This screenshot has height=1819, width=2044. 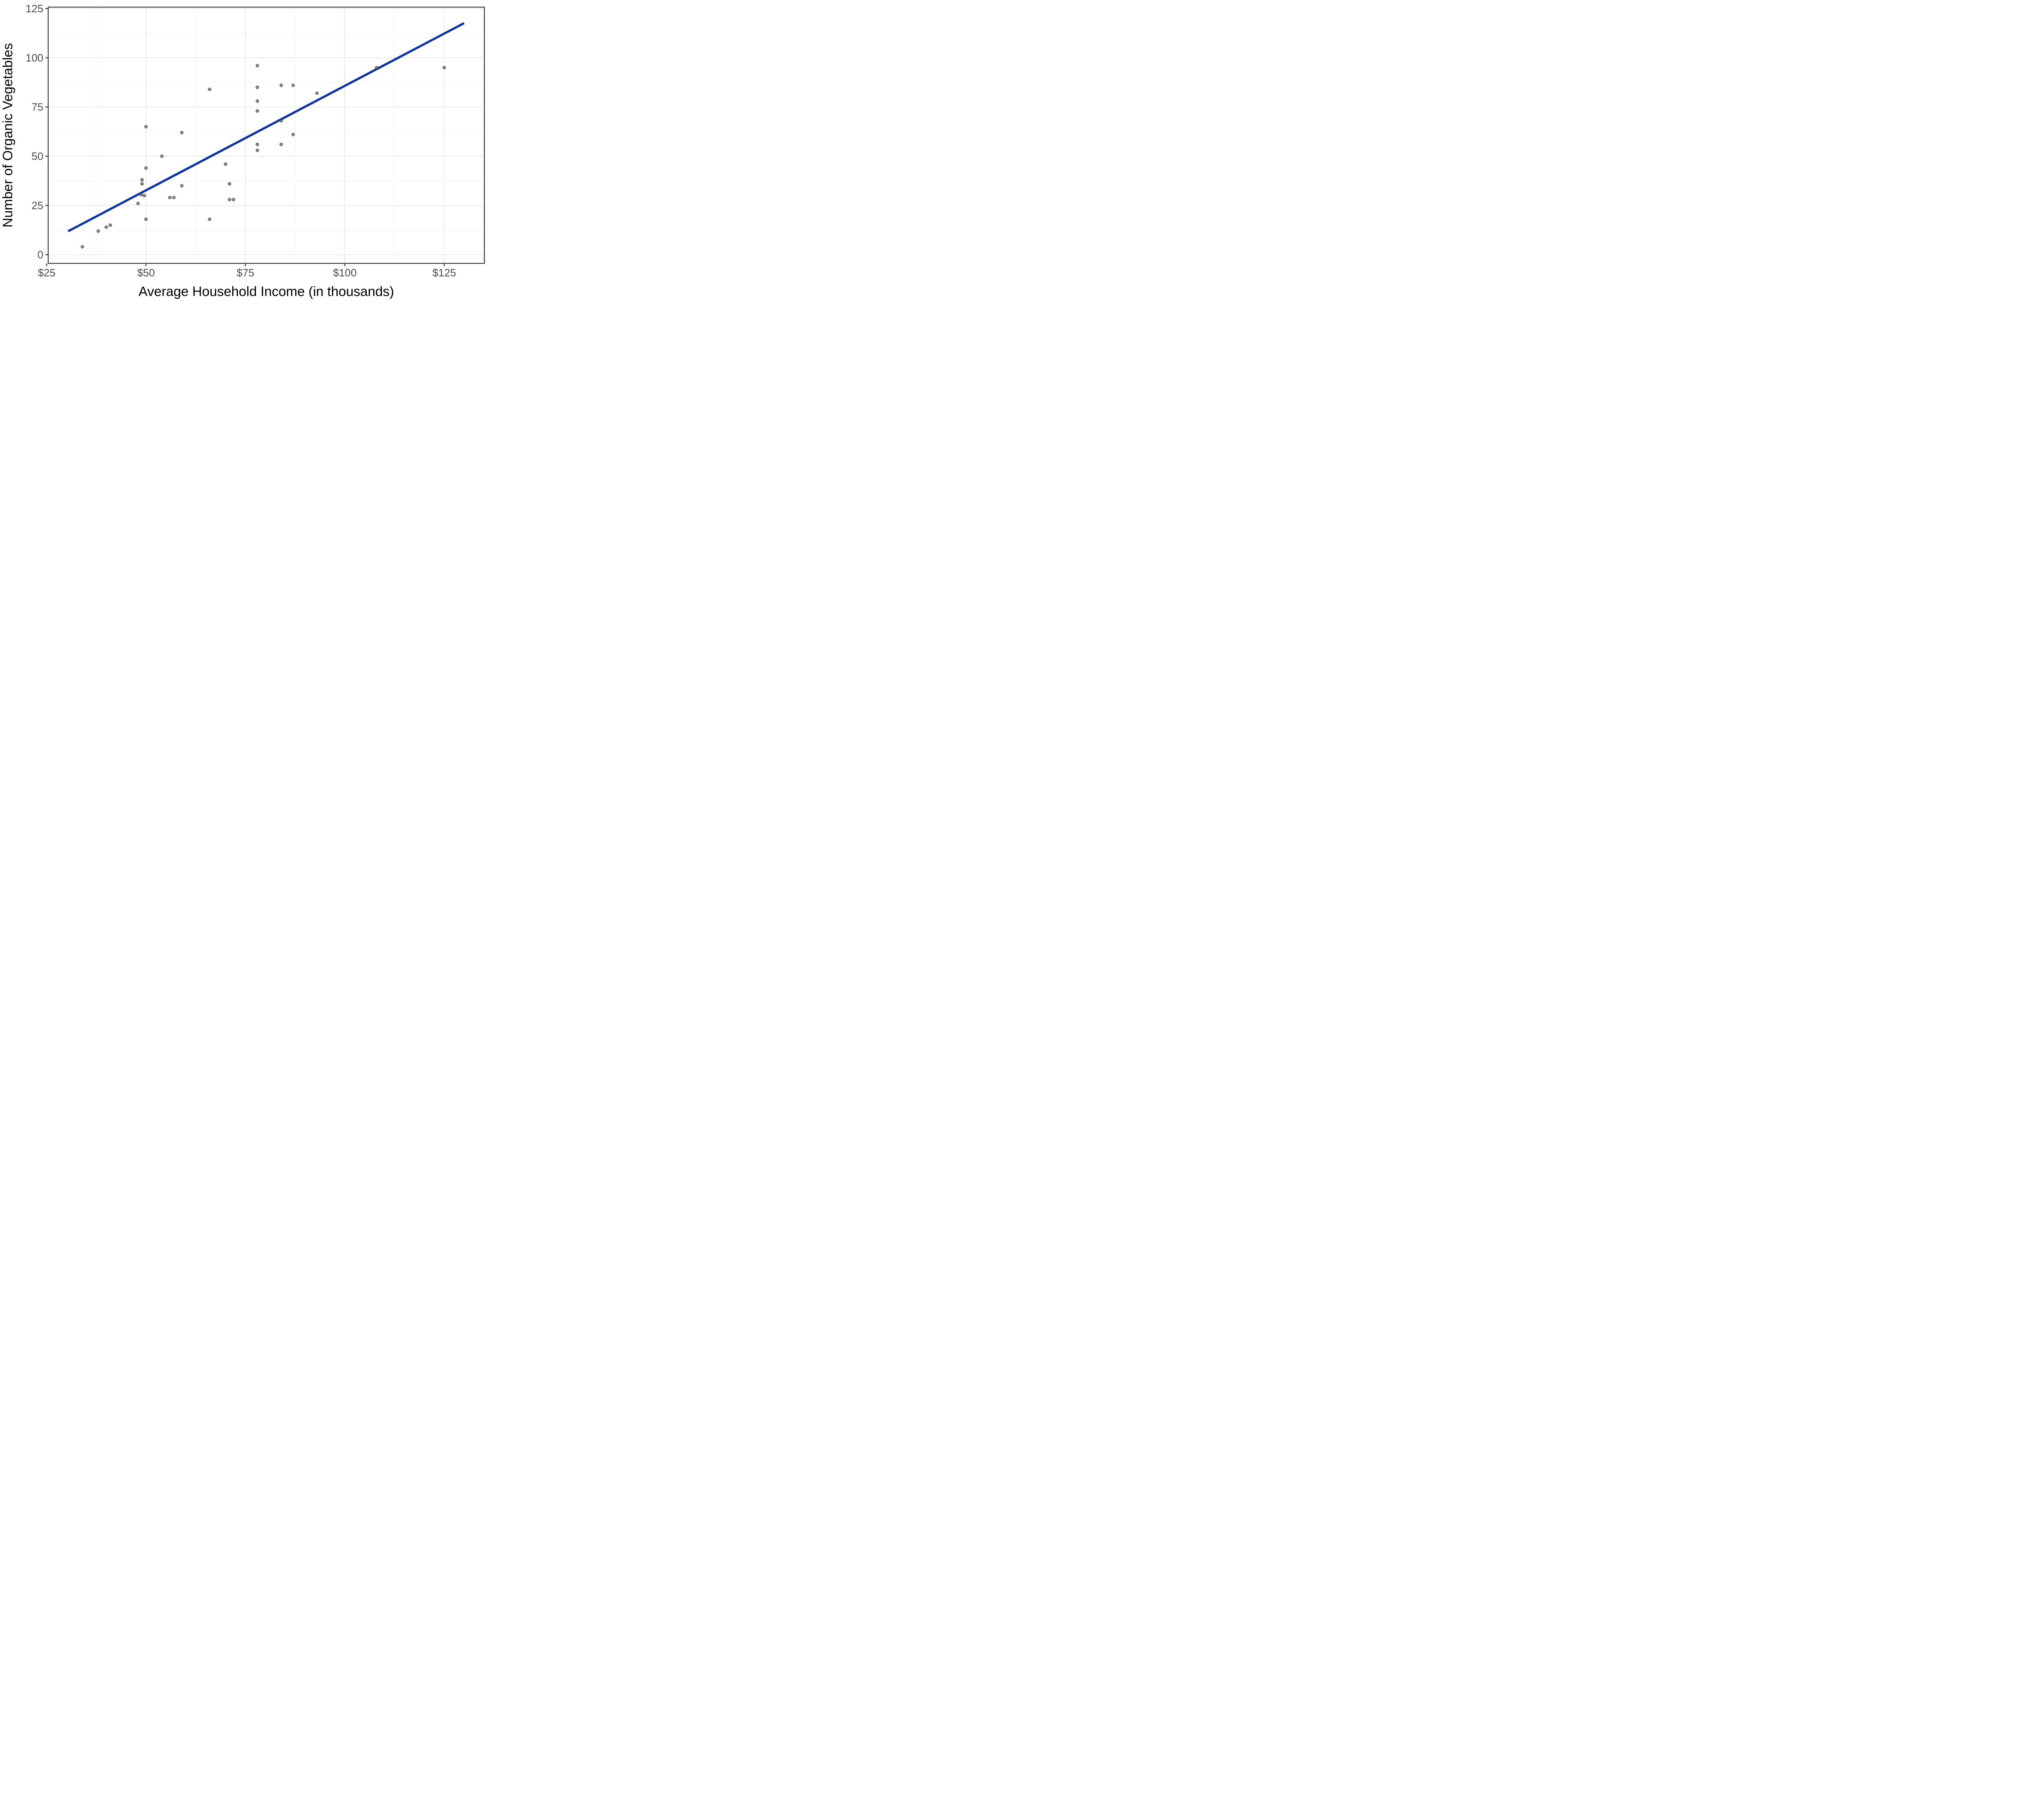 I want to click on x-tick-label: $50, so click(x=146, y=273).